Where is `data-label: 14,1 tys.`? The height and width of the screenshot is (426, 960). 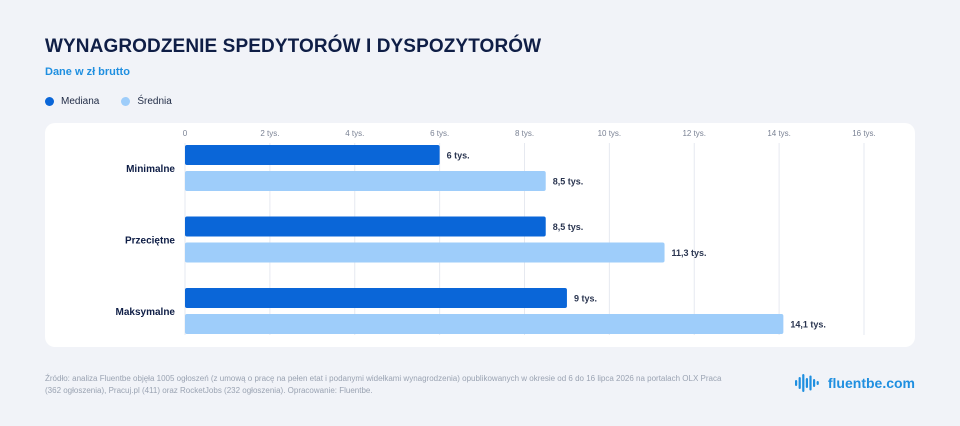 data-label: 14,1 tys. is located at coordinates (808, 325).